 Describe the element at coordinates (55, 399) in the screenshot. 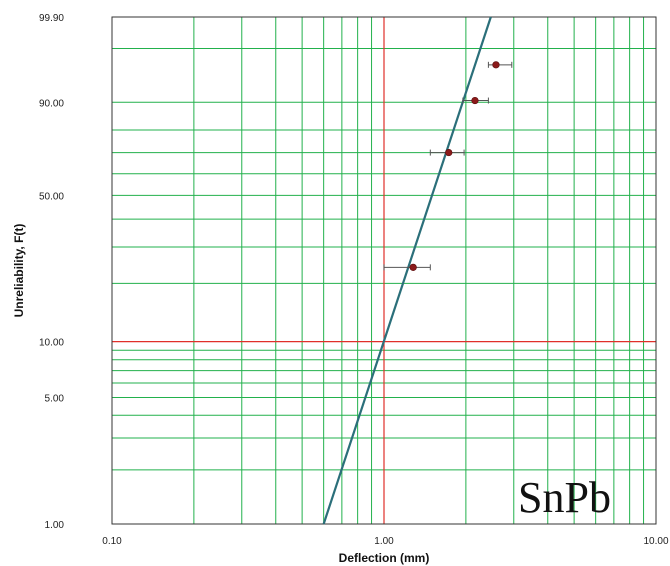

I see `y-tick-label: 5.00` at that location.